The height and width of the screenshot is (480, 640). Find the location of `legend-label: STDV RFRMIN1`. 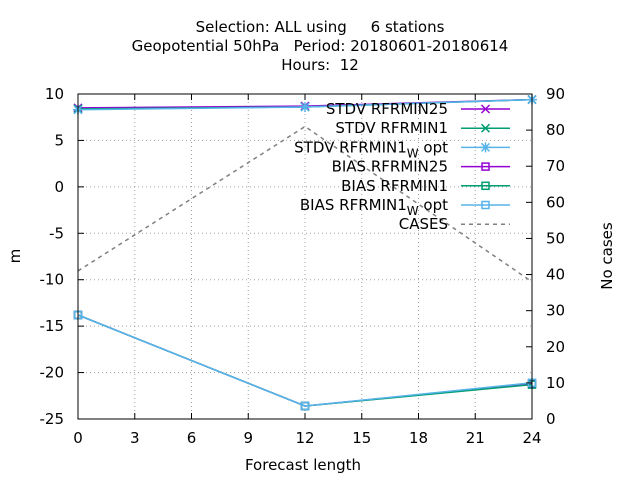

legend-label: STDV RFRMIN1 is located at coordinates (391, 128).